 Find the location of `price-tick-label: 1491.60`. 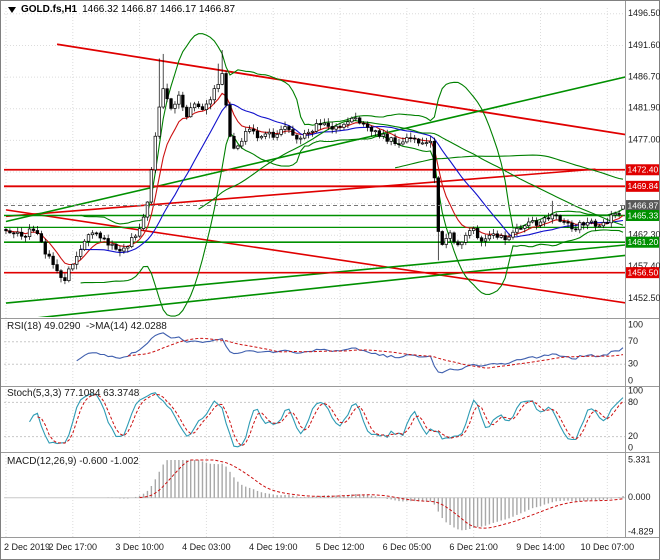

price-tick-label: 1491.60 is located at coordinates (644, 45).